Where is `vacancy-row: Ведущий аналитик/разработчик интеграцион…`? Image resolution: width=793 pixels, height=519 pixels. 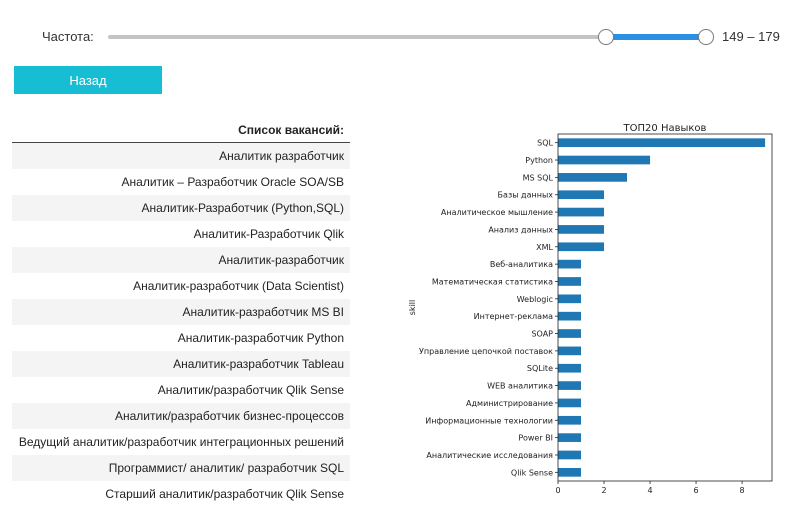
vacancy-row: Ведущий аналитик/разработчик интеграцион… is located at coordinates (181, 442).